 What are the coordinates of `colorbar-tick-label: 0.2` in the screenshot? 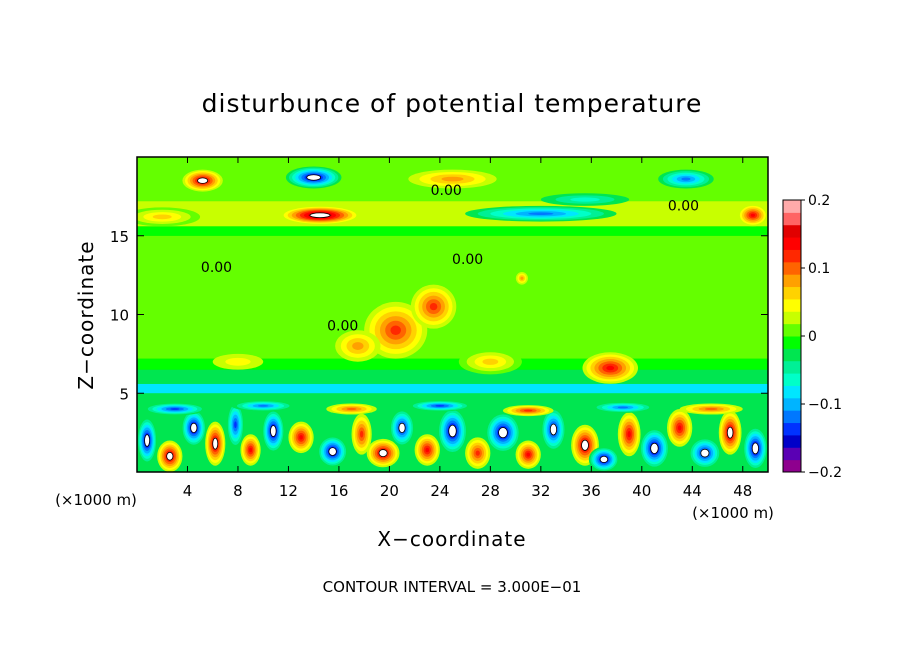 It's located at (819, 201).